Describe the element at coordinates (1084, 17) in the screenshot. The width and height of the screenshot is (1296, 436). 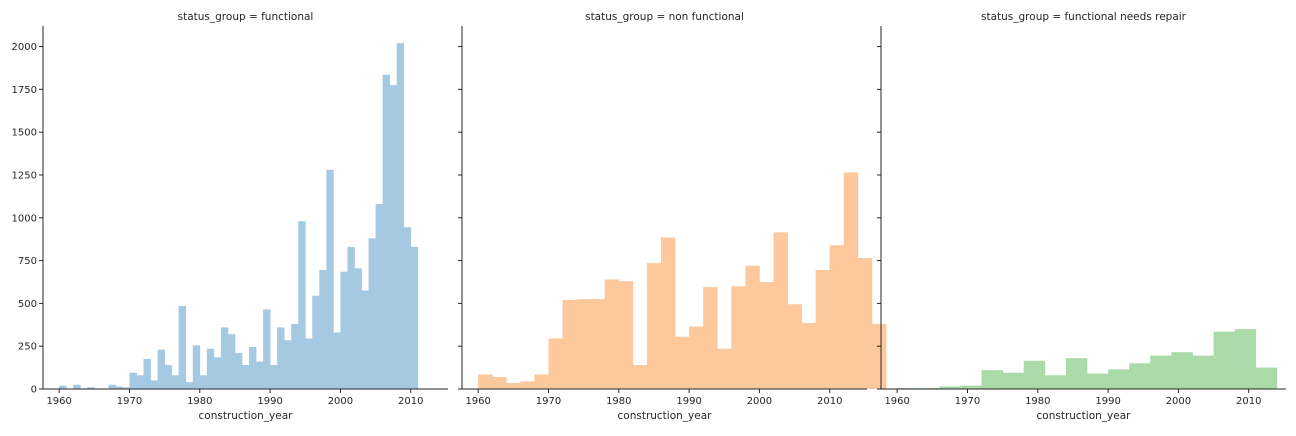
I see `facet-title: status_group = functional needs repair` at that location.